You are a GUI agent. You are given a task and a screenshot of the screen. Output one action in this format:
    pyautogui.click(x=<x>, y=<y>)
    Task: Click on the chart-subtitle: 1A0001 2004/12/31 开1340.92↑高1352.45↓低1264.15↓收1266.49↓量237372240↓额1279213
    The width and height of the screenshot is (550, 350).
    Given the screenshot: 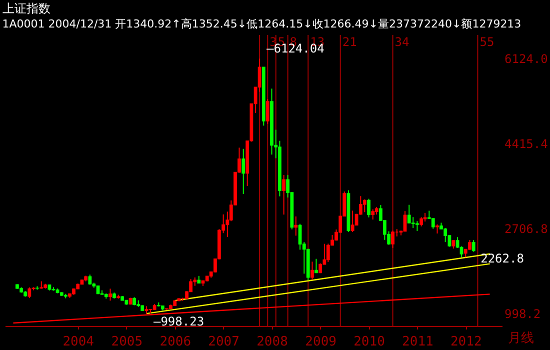 What is the action you would take?
    pyautogui.click(x=262, y=24)
    